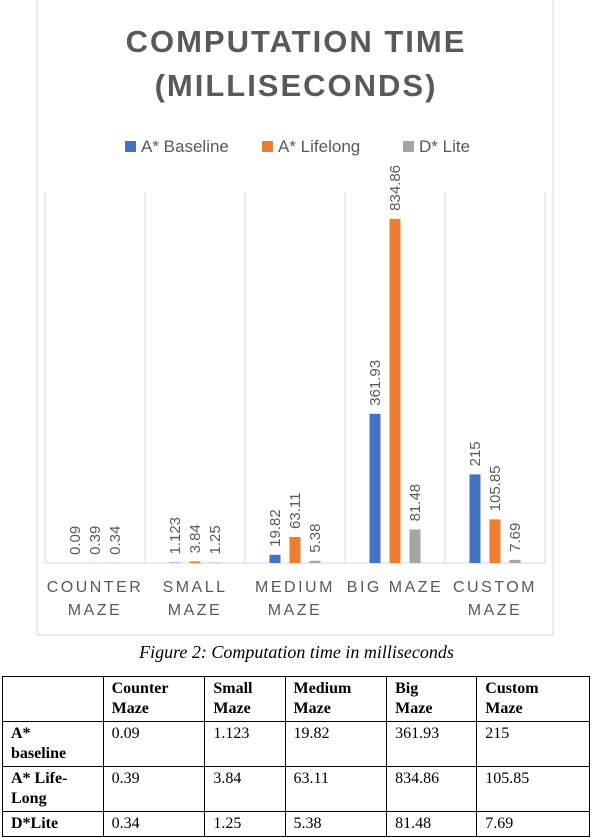 The width and height of the screenshot is (593, 838). What do you see at coordinates (154, 744) in the screenshot?
I see `cell: 0.09` at bounding box center [154, 744].